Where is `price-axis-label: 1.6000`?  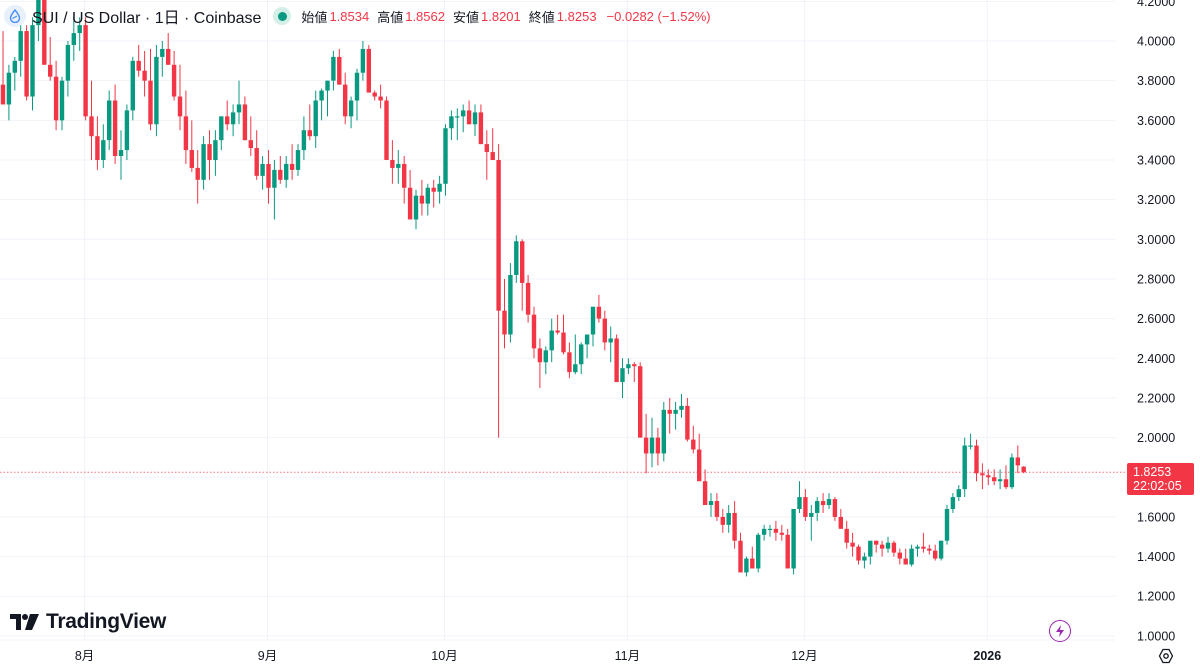
price-axis-label: 1.6000 is located at coordinates (1156, 517).